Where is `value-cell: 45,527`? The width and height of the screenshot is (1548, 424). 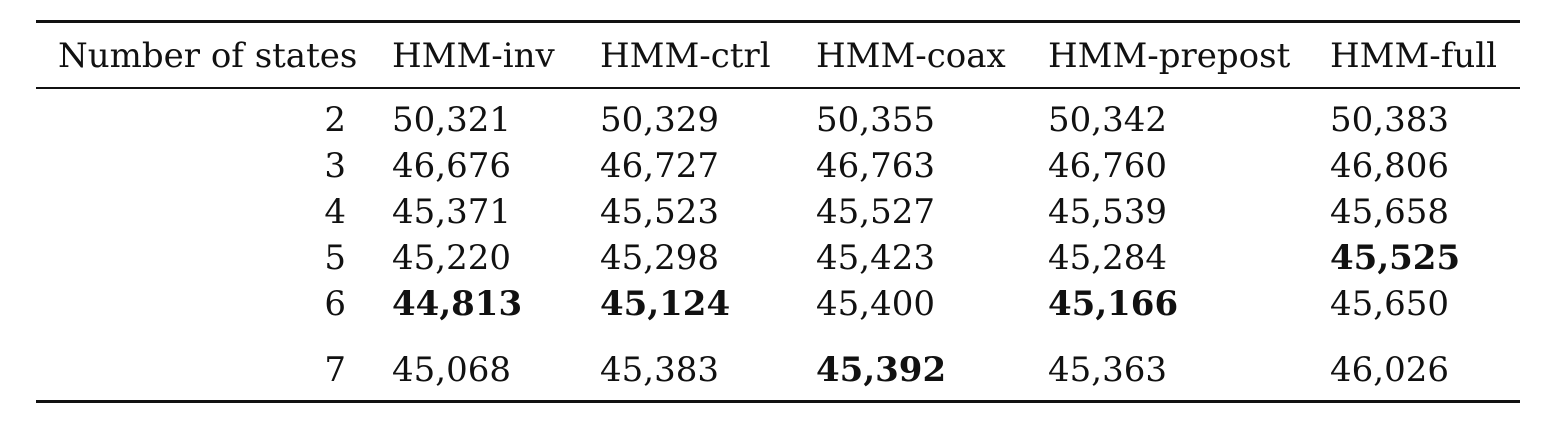
value-cell: 45,527 is located at coordinates (875, 212).